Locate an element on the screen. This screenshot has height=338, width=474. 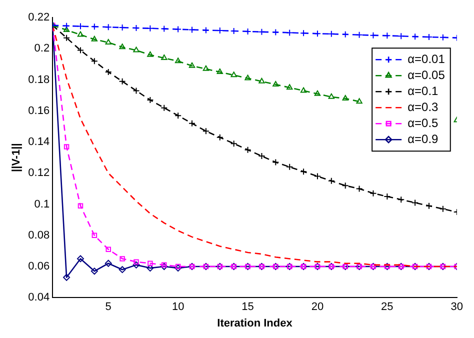
y-tick-label: 0.12 is located at coordinates (39, 173).